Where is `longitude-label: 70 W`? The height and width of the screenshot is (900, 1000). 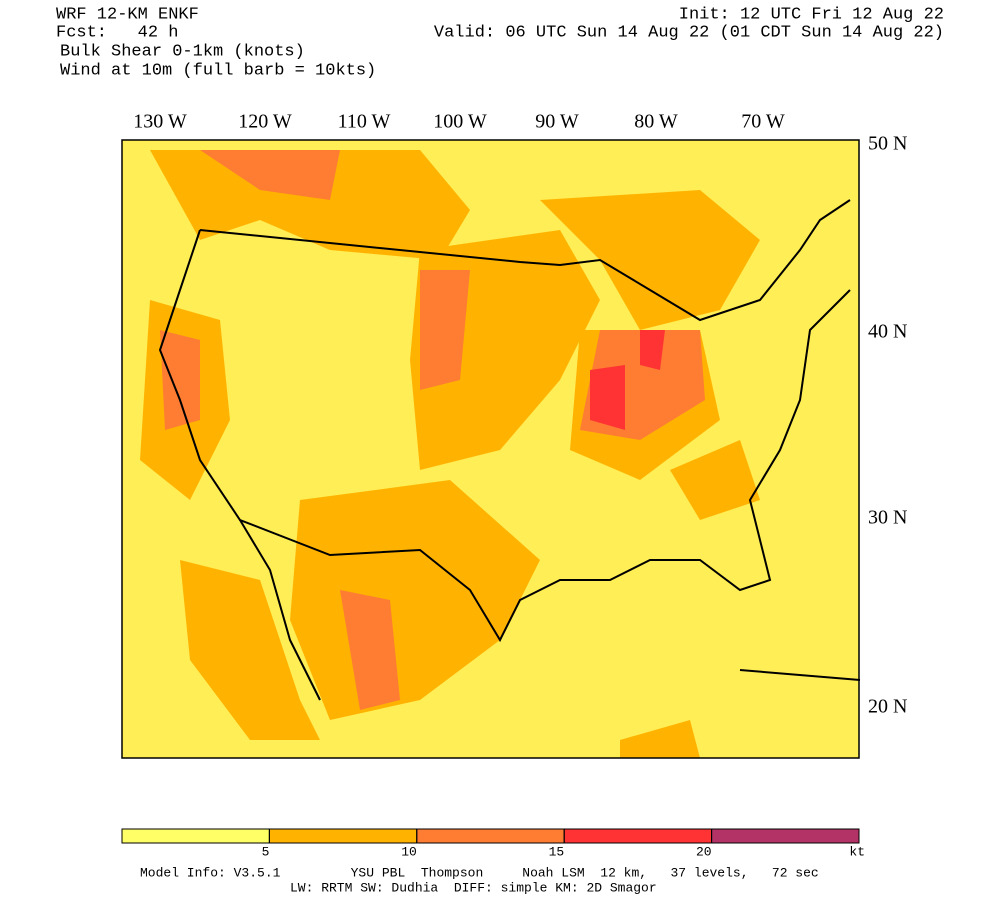
longitude-label: 70 W is located at coordinates (763, 122).